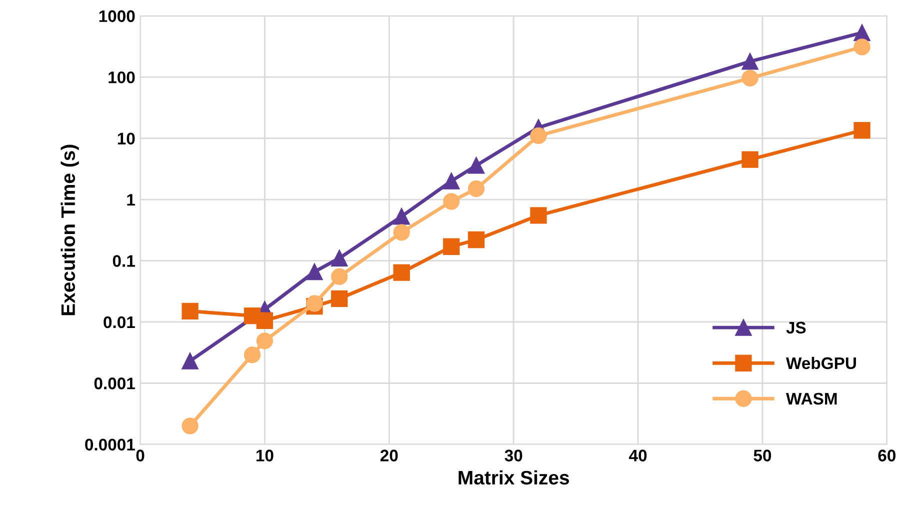 The width and height of the screenshot is (905, 529). Describe the element at coordinates (887, 456) in the screenshot. I see `x-tick-label: 60` at that location.